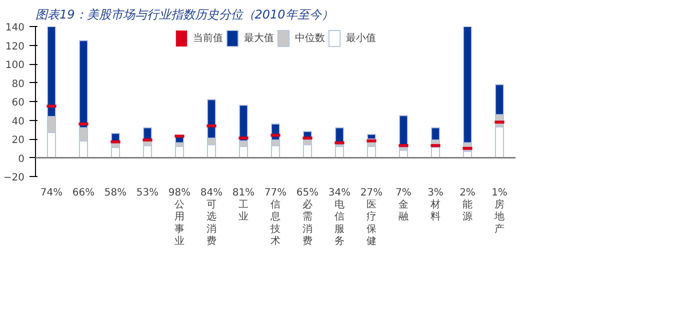 The image size is (684, 322). I want to click on y-tick-label: 100, so click(15, 65).